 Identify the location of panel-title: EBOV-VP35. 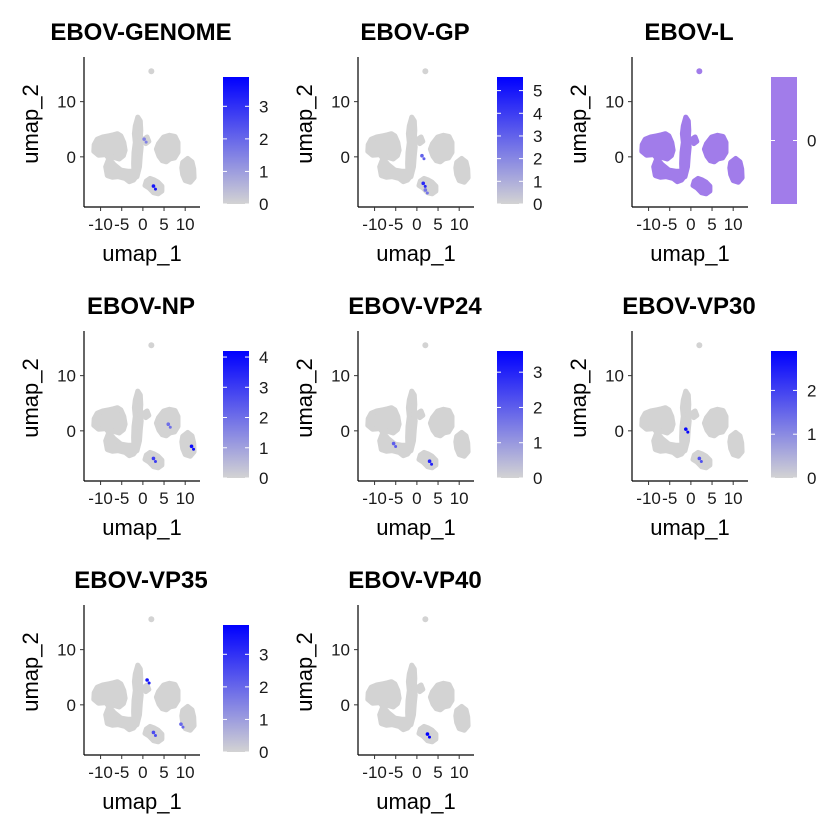
(140, 580).